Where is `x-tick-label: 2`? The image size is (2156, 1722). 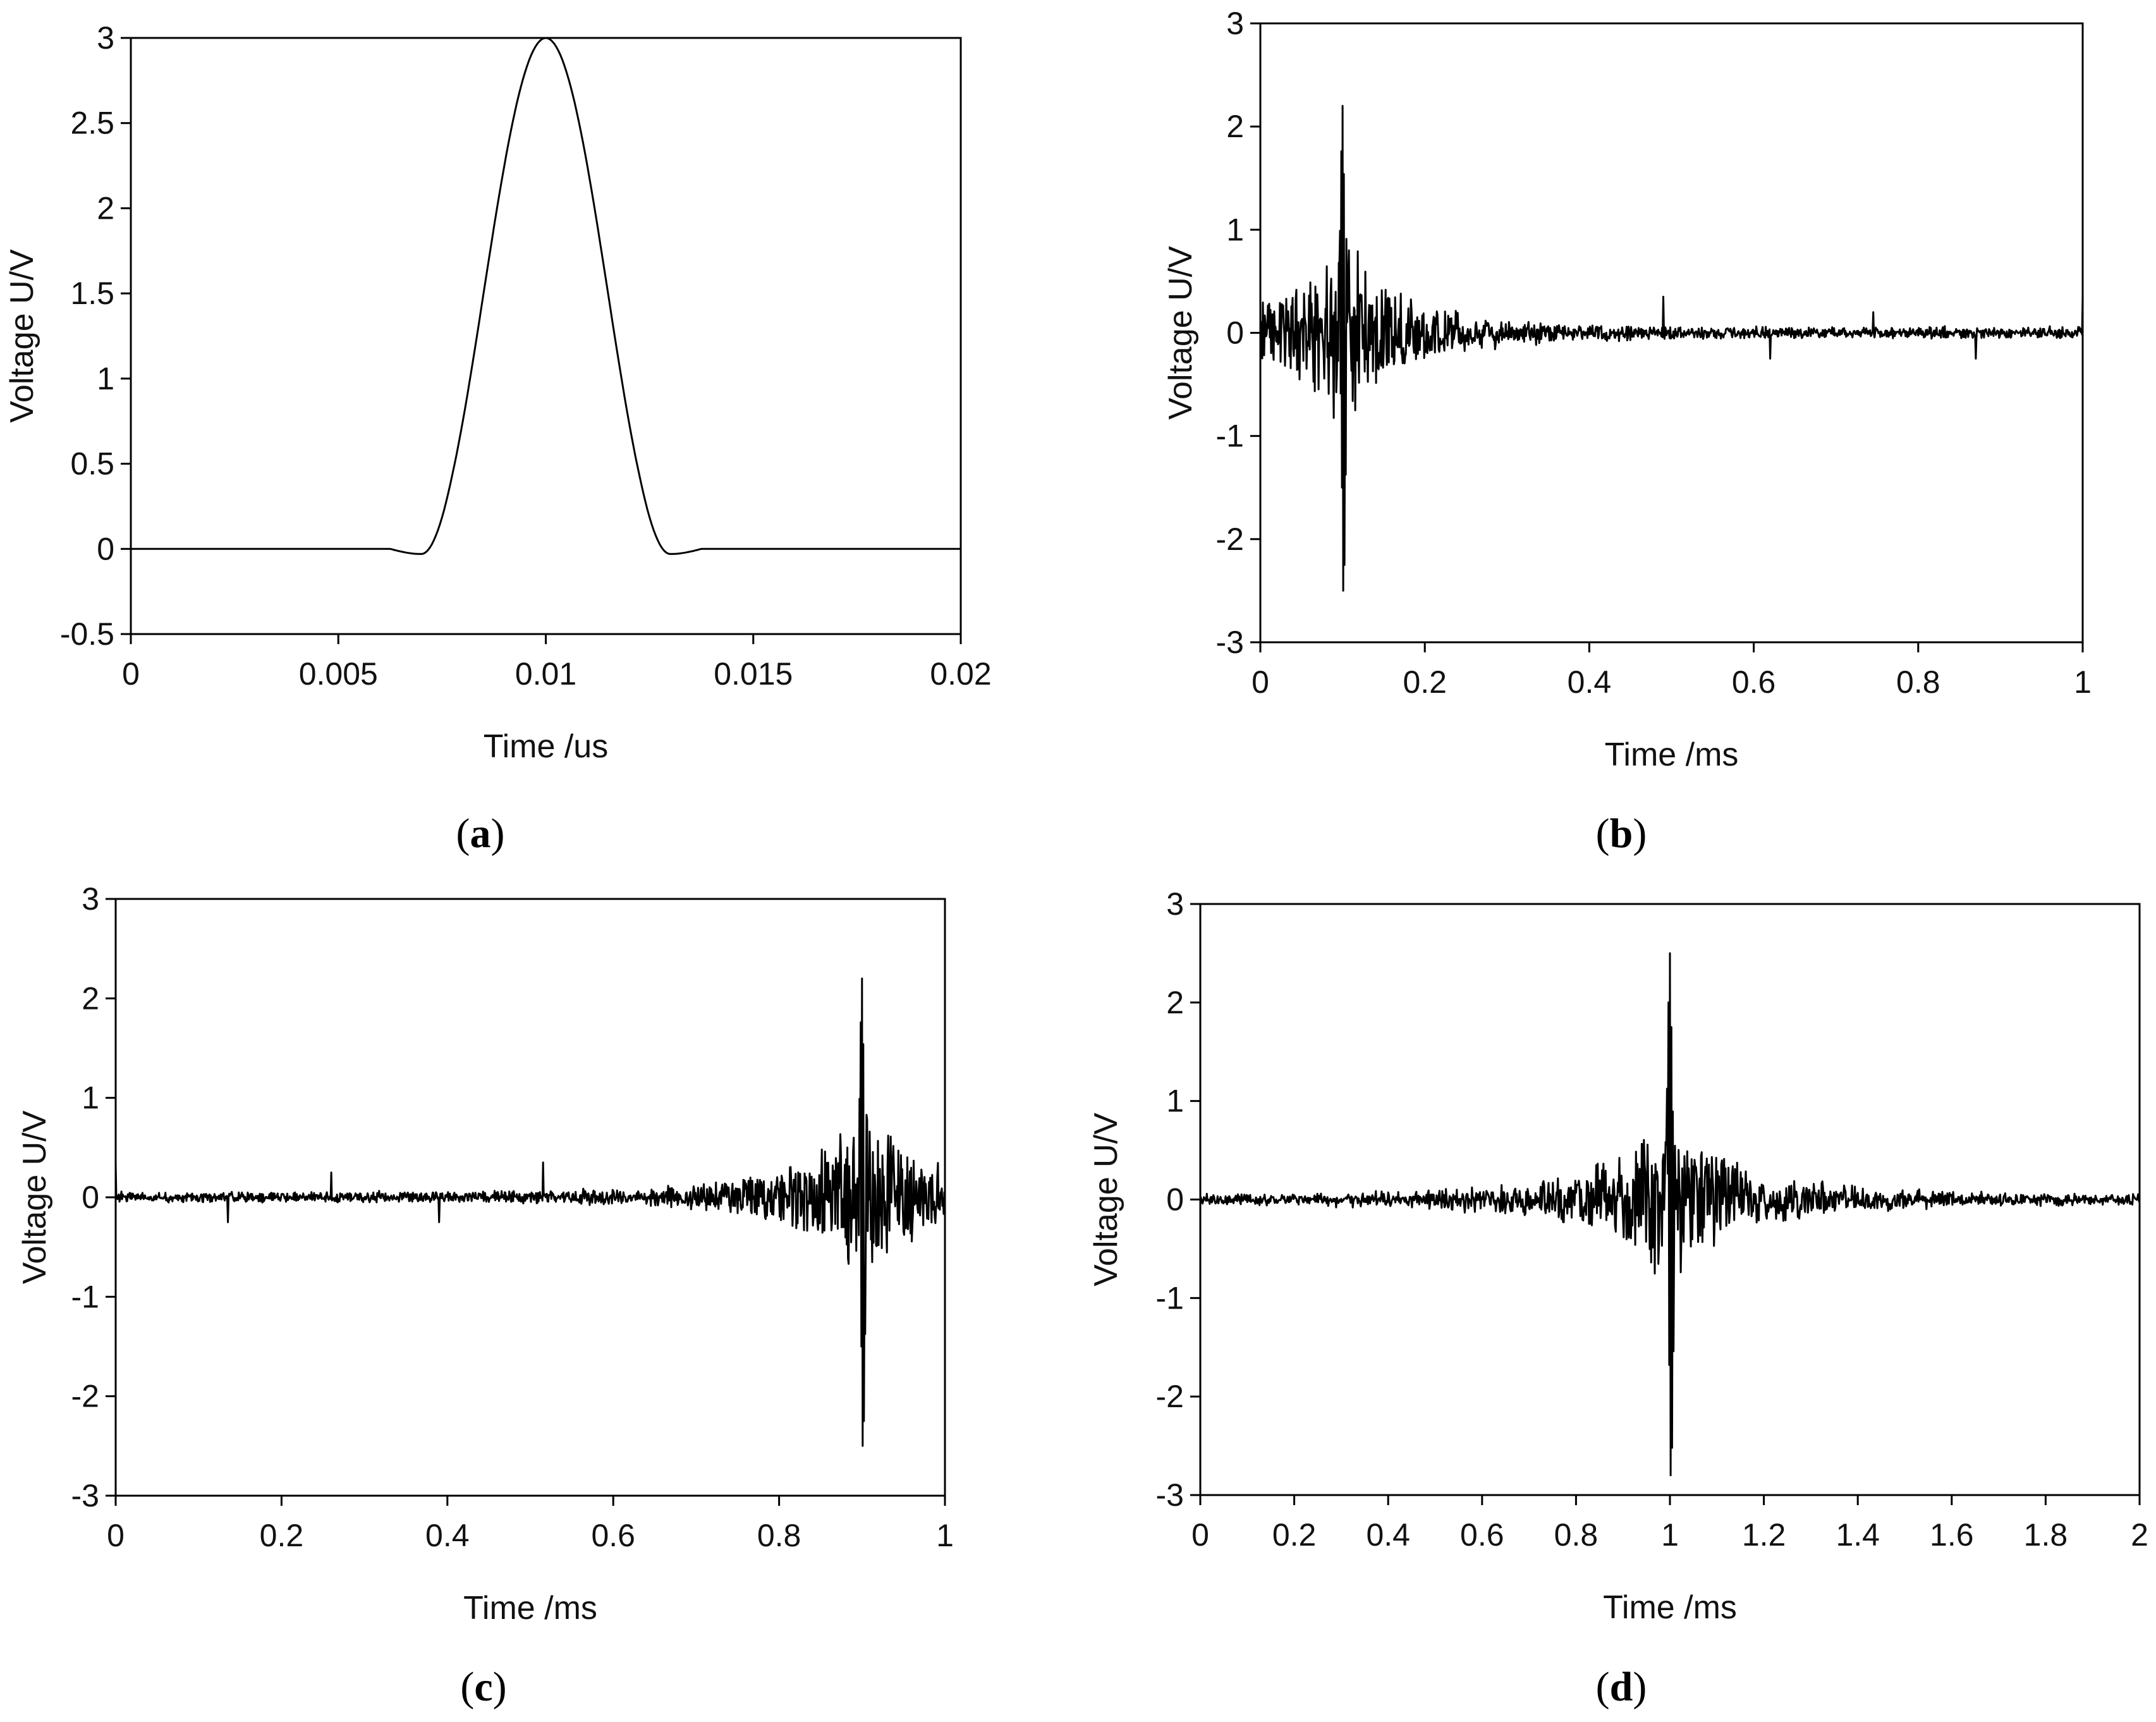 x-tick-label: 2 is located at coordinates (2139, 1535).